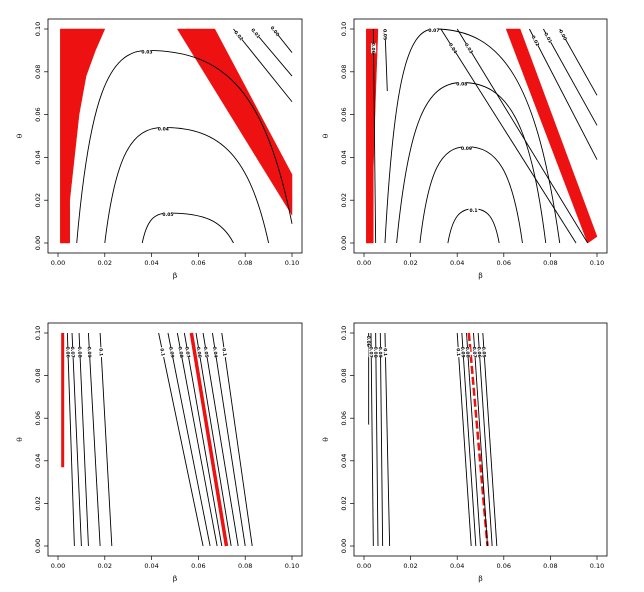  Describe the element at coordinates (238, 36) in the screenshot. I see `contour-label: 0.02` at that location.